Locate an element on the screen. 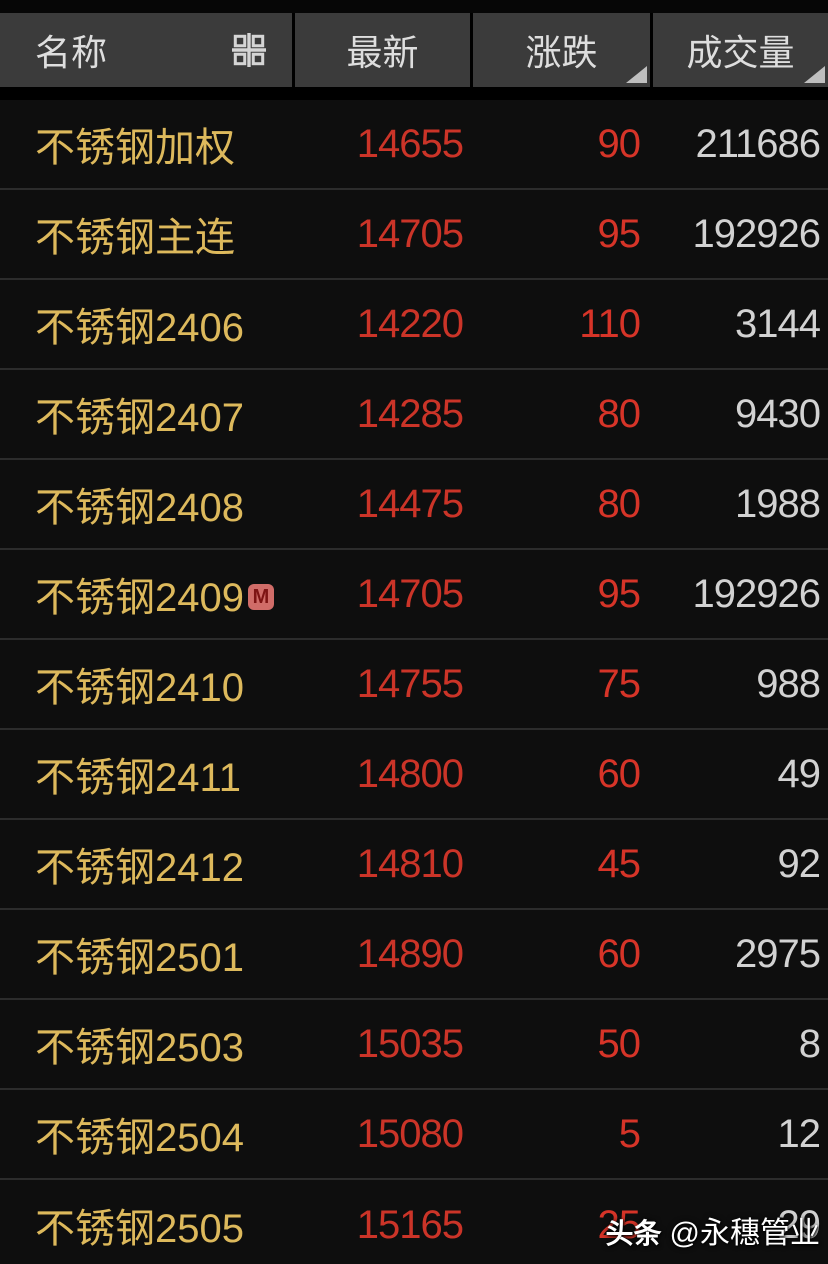 The height and width of the screenshot is (1264, 828). latest-price: 14810 is located at coordinates (410, 863).